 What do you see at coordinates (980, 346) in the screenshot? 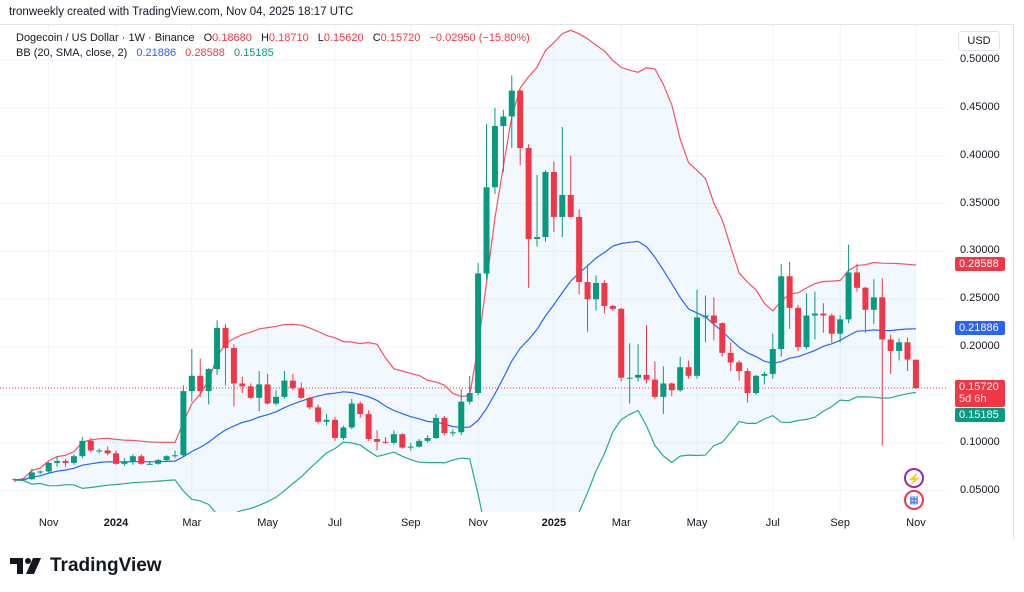
I see `price-axis-label: 0.20000` at bounding box center [980, 346].